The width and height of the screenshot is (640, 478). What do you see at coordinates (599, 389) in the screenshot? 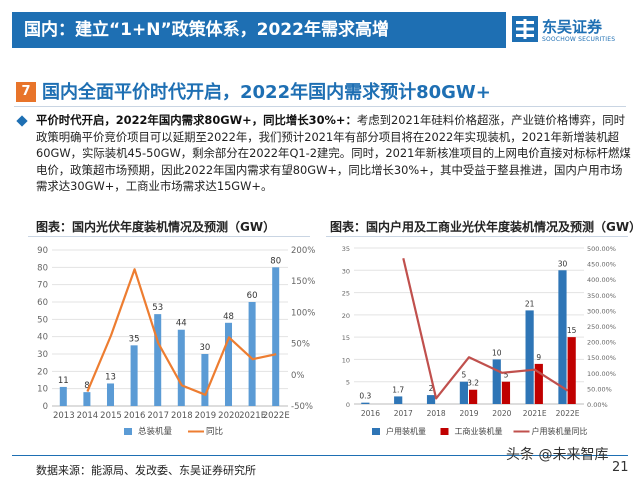
I see `y2-tick-label: 50.00%` at bounding box center [599, 389].